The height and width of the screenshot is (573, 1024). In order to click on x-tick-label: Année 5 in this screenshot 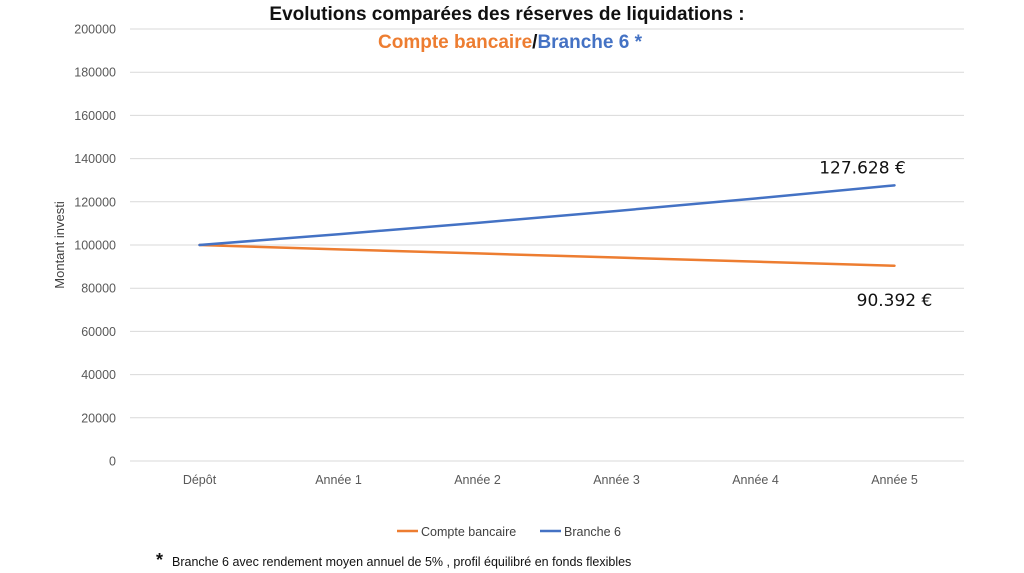, I will do `click(894, 480)`.